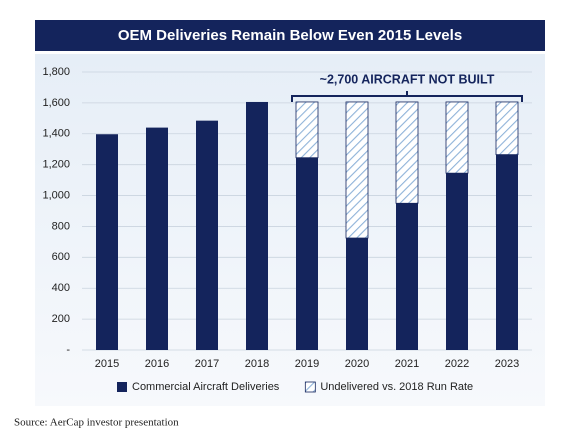 This screenshot has height=435, width=580. What do you see at coordinates (396, 387) in the screenshot?
I see `legend-label: Undelivered vs. 2018 Run Rate` at bounding box center [396, 387].